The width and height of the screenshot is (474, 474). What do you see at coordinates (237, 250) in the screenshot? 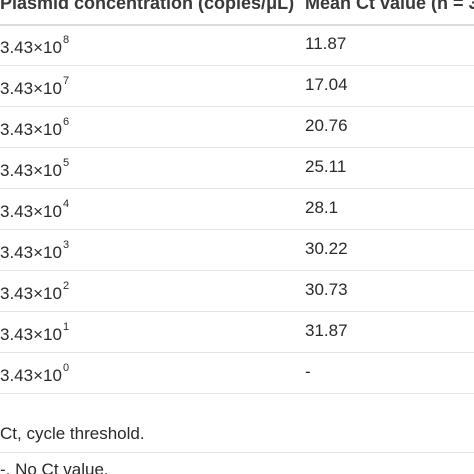
I see `table-row: 3.43×10³ 30.22` at bounding box center [237, 250].